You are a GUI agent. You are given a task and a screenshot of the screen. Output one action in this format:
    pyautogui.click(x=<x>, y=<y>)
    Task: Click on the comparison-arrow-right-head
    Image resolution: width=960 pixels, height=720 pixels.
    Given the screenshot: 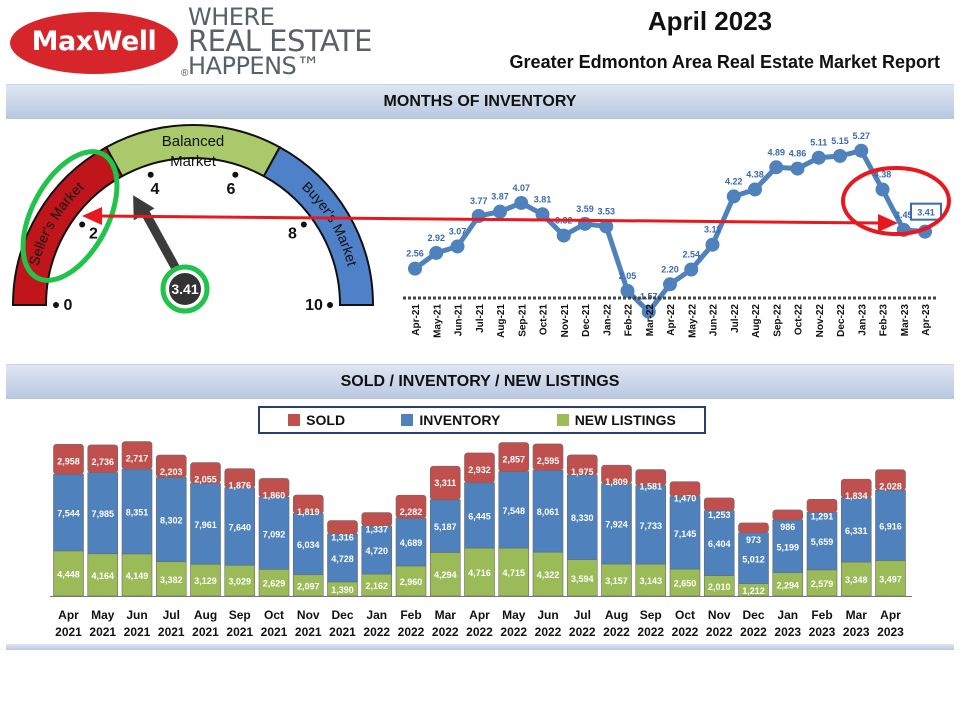 What is the action you would take?
    pyautogui.click(x=888, y=223)
    